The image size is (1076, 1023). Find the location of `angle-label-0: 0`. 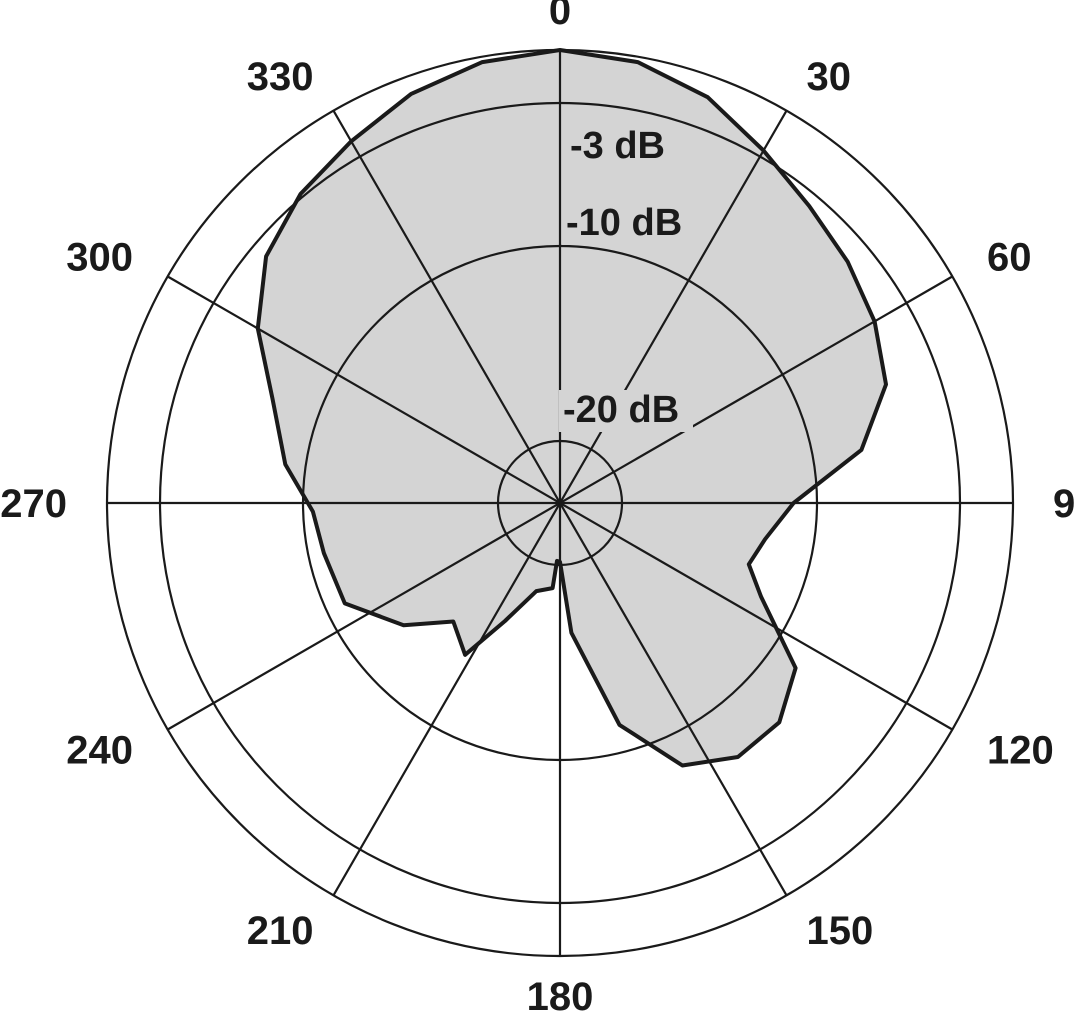

angle-label-0: 0 is located at coordinates (560, 16).